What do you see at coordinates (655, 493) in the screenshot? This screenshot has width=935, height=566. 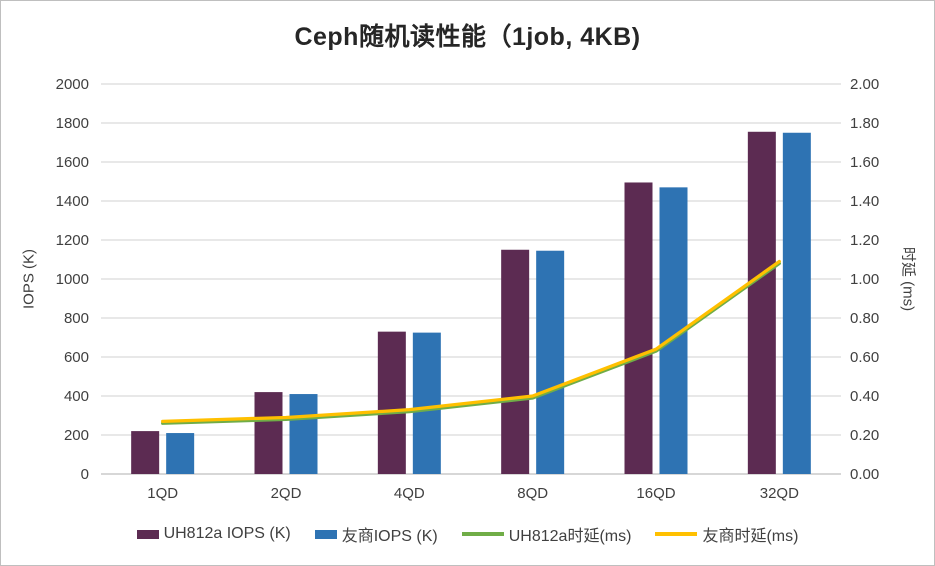 I see `x-axis-label: 16QD` at bounding box center [655, 493].